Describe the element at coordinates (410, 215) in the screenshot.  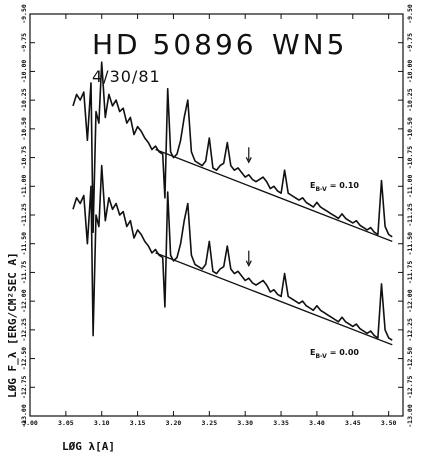
I see `y-tick-label-right: -11.25` at that location.